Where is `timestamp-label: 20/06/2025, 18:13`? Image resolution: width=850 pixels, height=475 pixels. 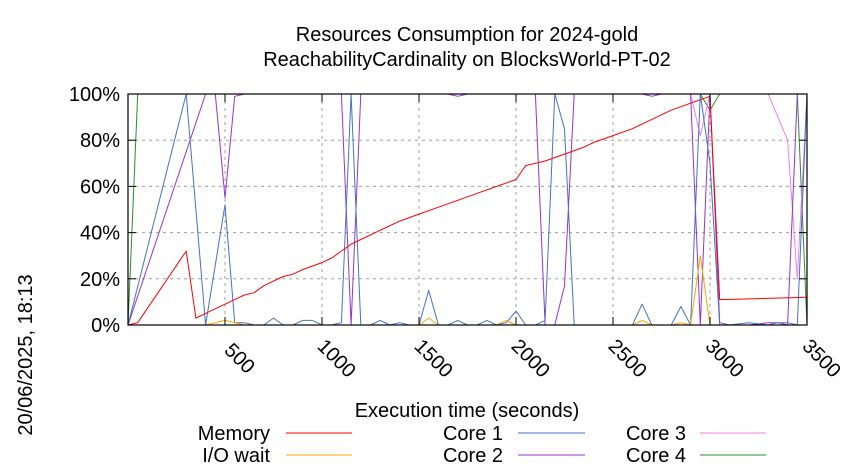
timestamp-label: 20/06/2025, 18:13 is located at coordinates (26, 354).